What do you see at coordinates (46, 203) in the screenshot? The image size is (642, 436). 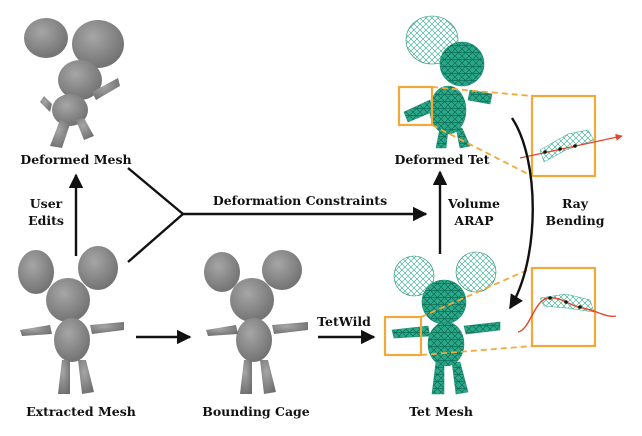 I see `user-edits-line1: User` at bounding box center [46, 203].